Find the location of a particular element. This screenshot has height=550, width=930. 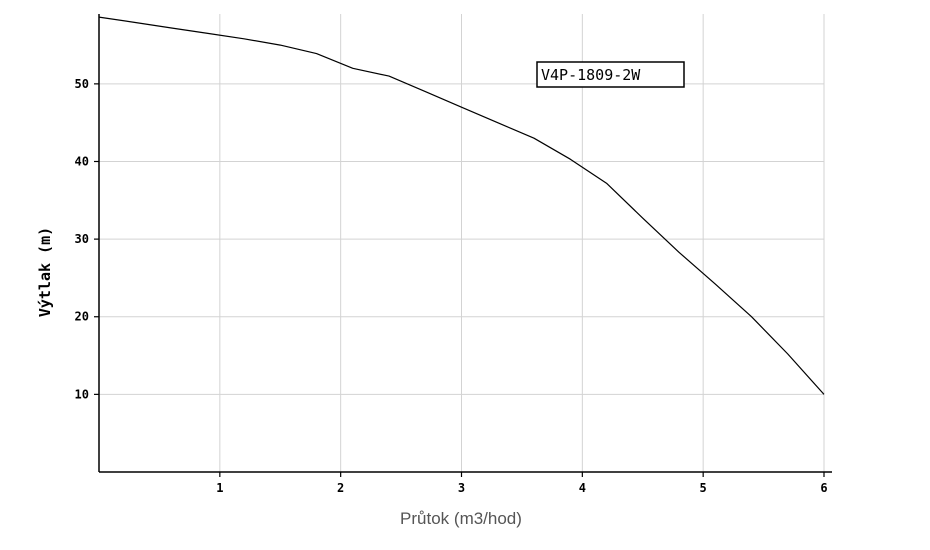

y-tick-label: 20 is located at coordinates (82, 317).